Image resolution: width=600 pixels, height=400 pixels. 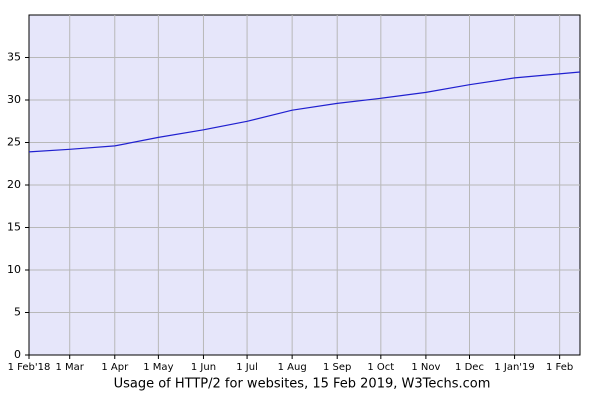 What do you see at coordinates (158, 367) in the screenshot?
I see `x-tick-label: 1 May` at bounding box center [158, 367].